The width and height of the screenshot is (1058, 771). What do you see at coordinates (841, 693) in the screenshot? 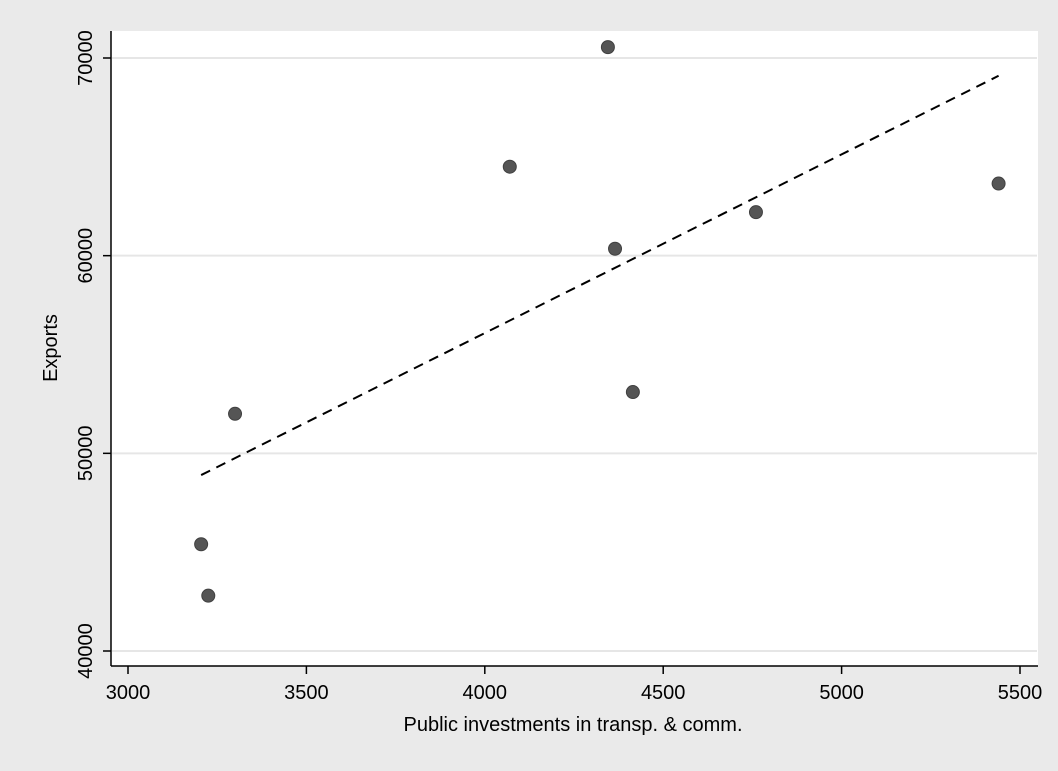
I see `x-tick-label: 5000` at bounding box center [841, 693].